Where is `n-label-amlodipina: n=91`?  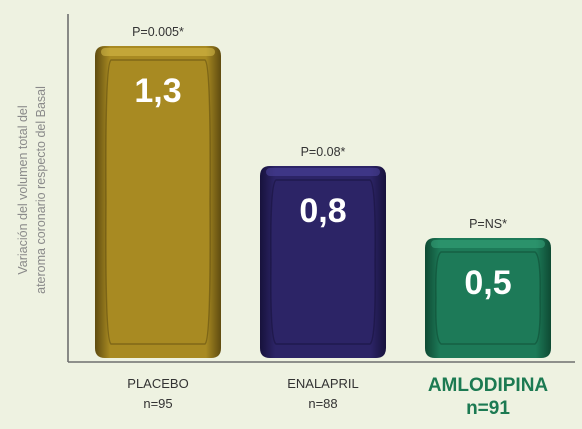
n-label-amlodipina: n=91 is located at coordinates (488, 408).